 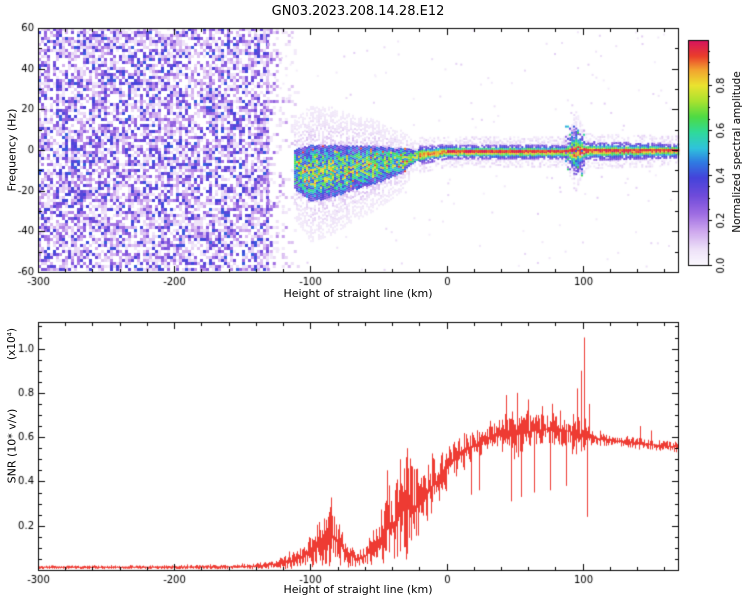 I want to click on frequency-axis-label: Frequency (Hz), so click(x=12, y=150).